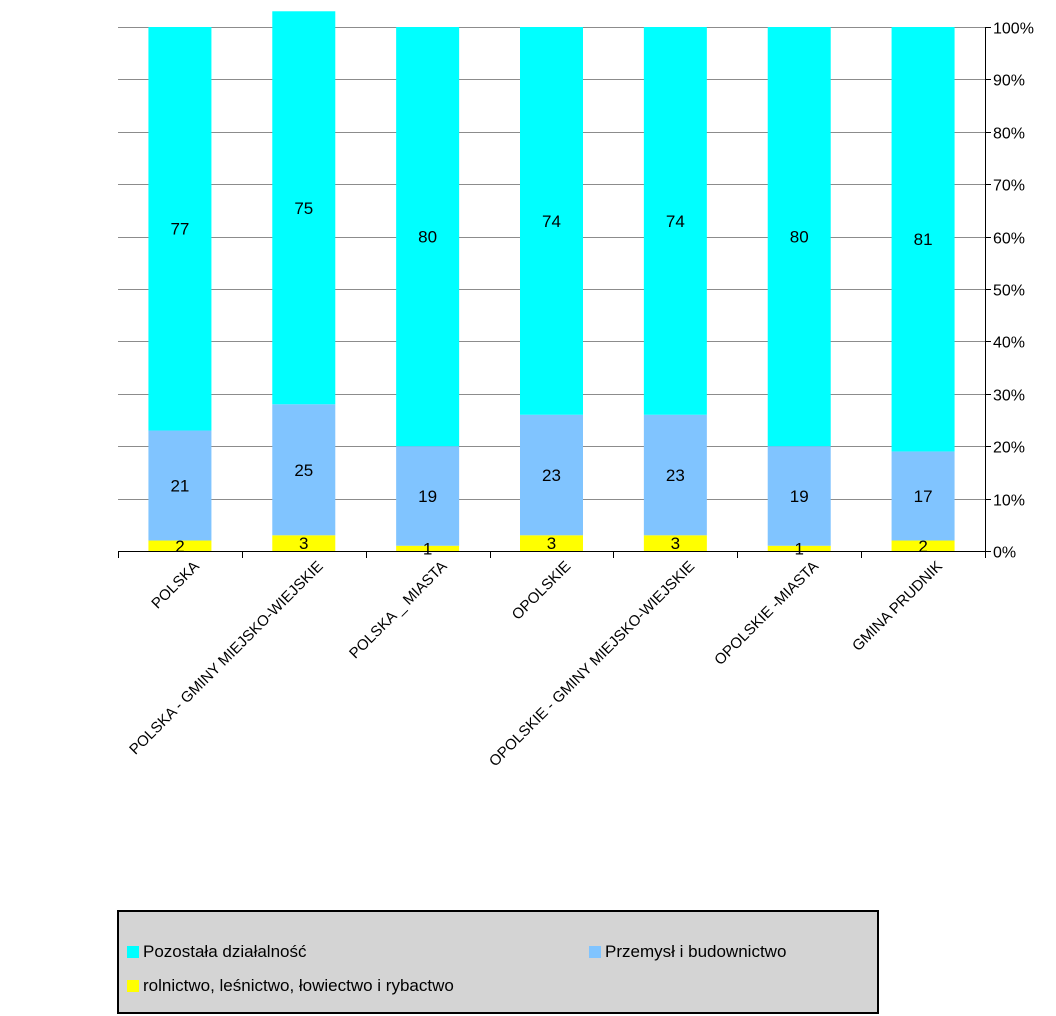  I want to click on y-tick-label: 60%, so click(1009, 239).